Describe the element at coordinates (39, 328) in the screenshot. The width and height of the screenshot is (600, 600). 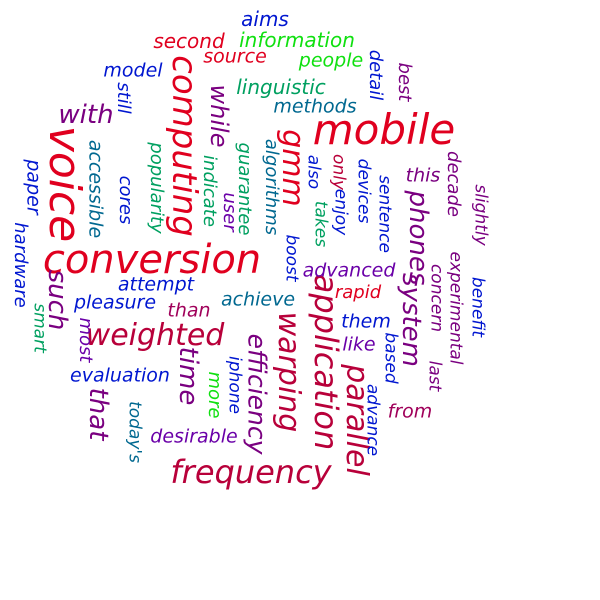
I see `word: smart` at that location.